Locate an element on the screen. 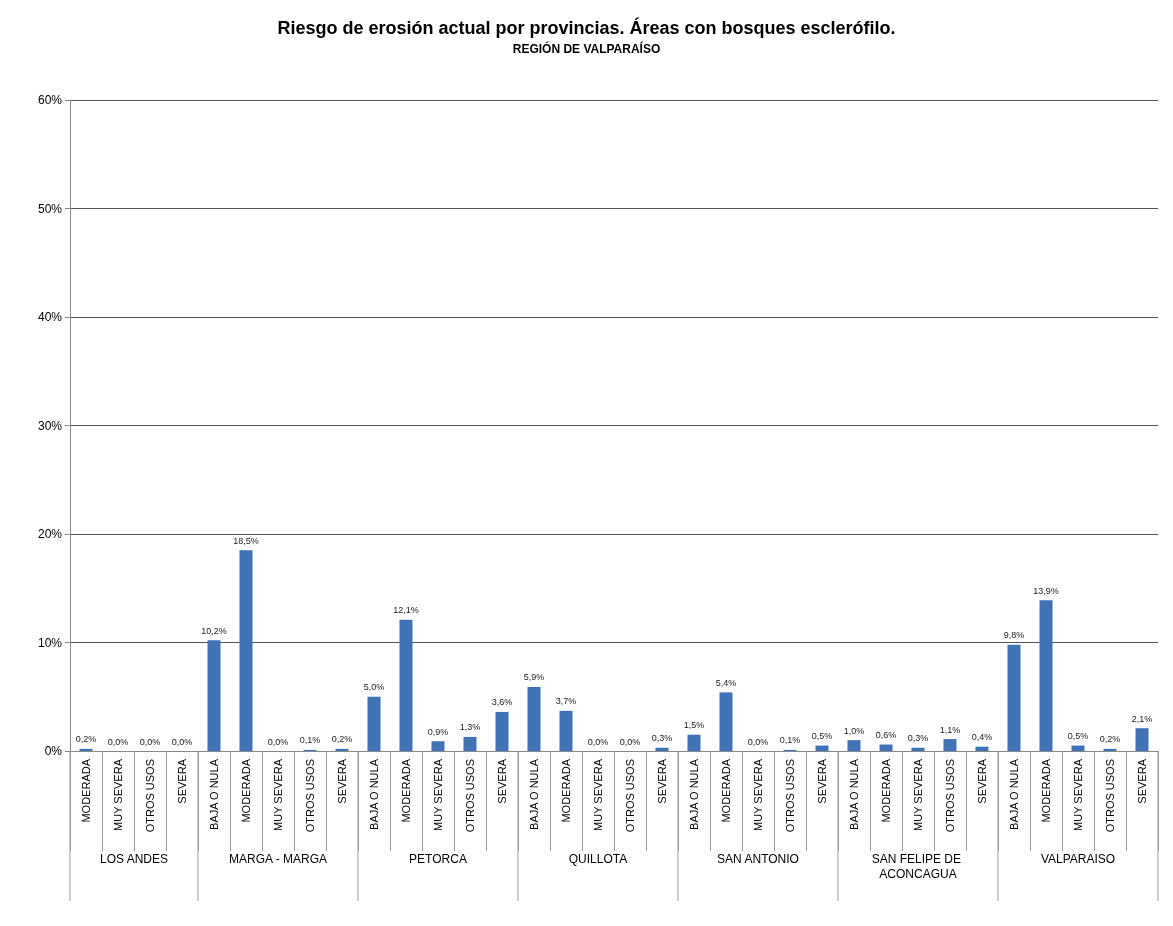 Image resolution: width=1173 pixels, height=926 pixels. text: QUILLOTA is located at coordinates (598, 858).